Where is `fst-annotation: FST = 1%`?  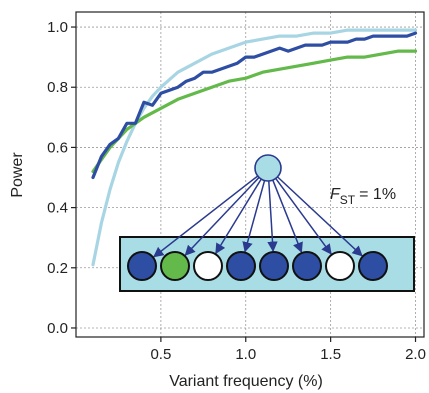
fst-annotation: FST = 1% is located at coordinates (363, 196).